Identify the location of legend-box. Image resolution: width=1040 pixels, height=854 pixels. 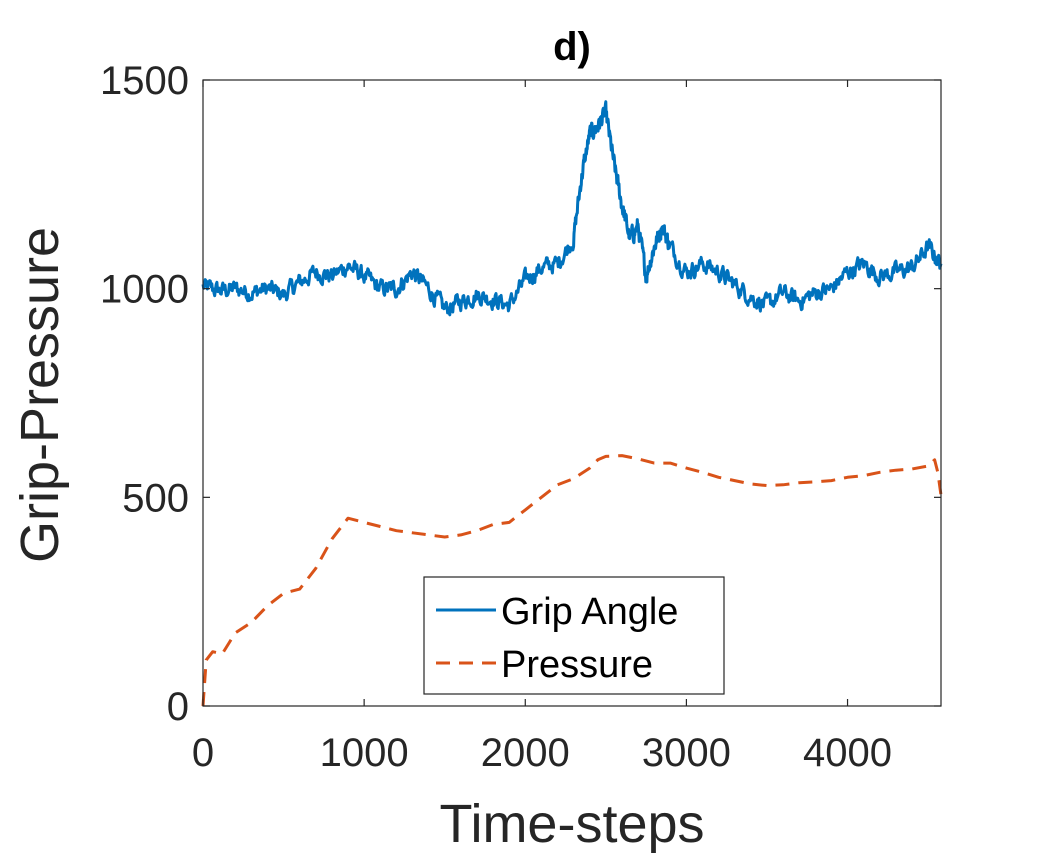
(574, 635).